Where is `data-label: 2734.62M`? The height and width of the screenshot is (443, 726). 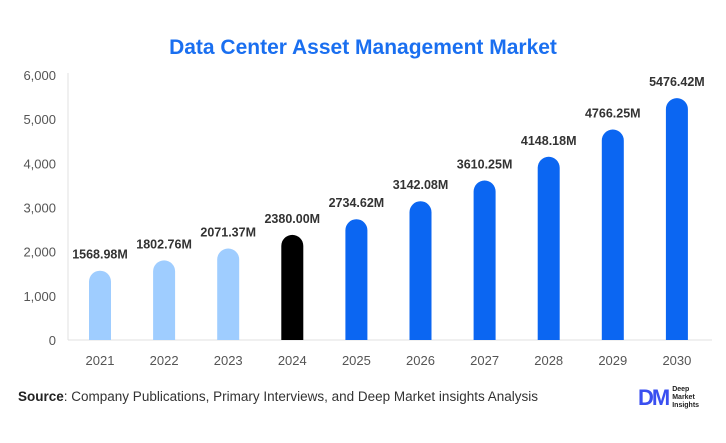 data-label: 2734.62M is located at coordinates (357, 203).